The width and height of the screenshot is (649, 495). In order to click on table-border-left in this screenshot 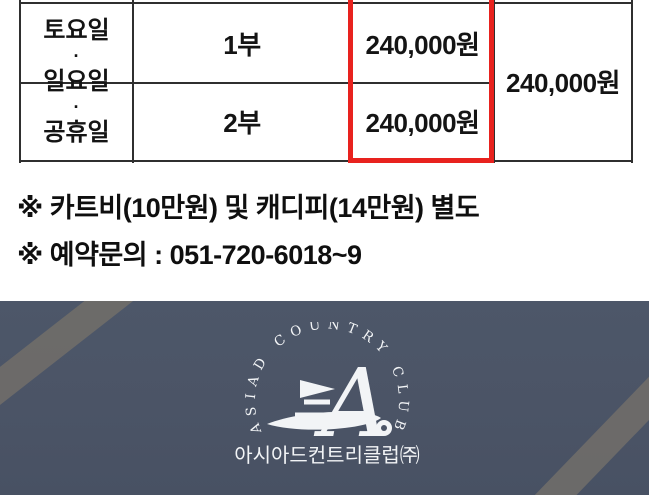, I will do `click(20, 81)`.